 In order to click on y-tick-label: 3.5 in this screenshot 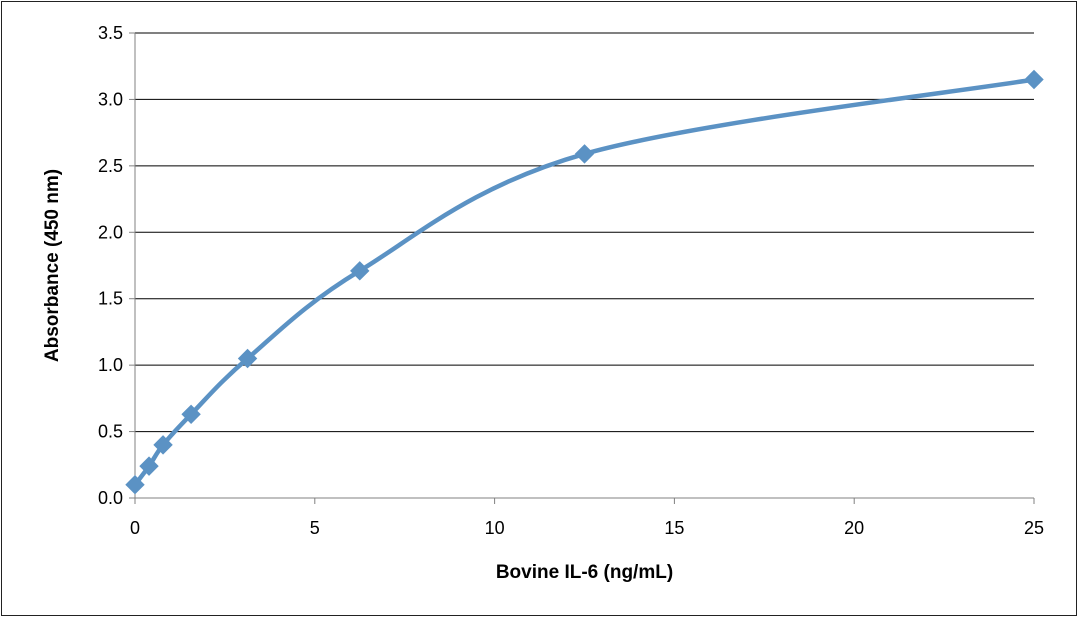, I will do `click(110, 33)`.